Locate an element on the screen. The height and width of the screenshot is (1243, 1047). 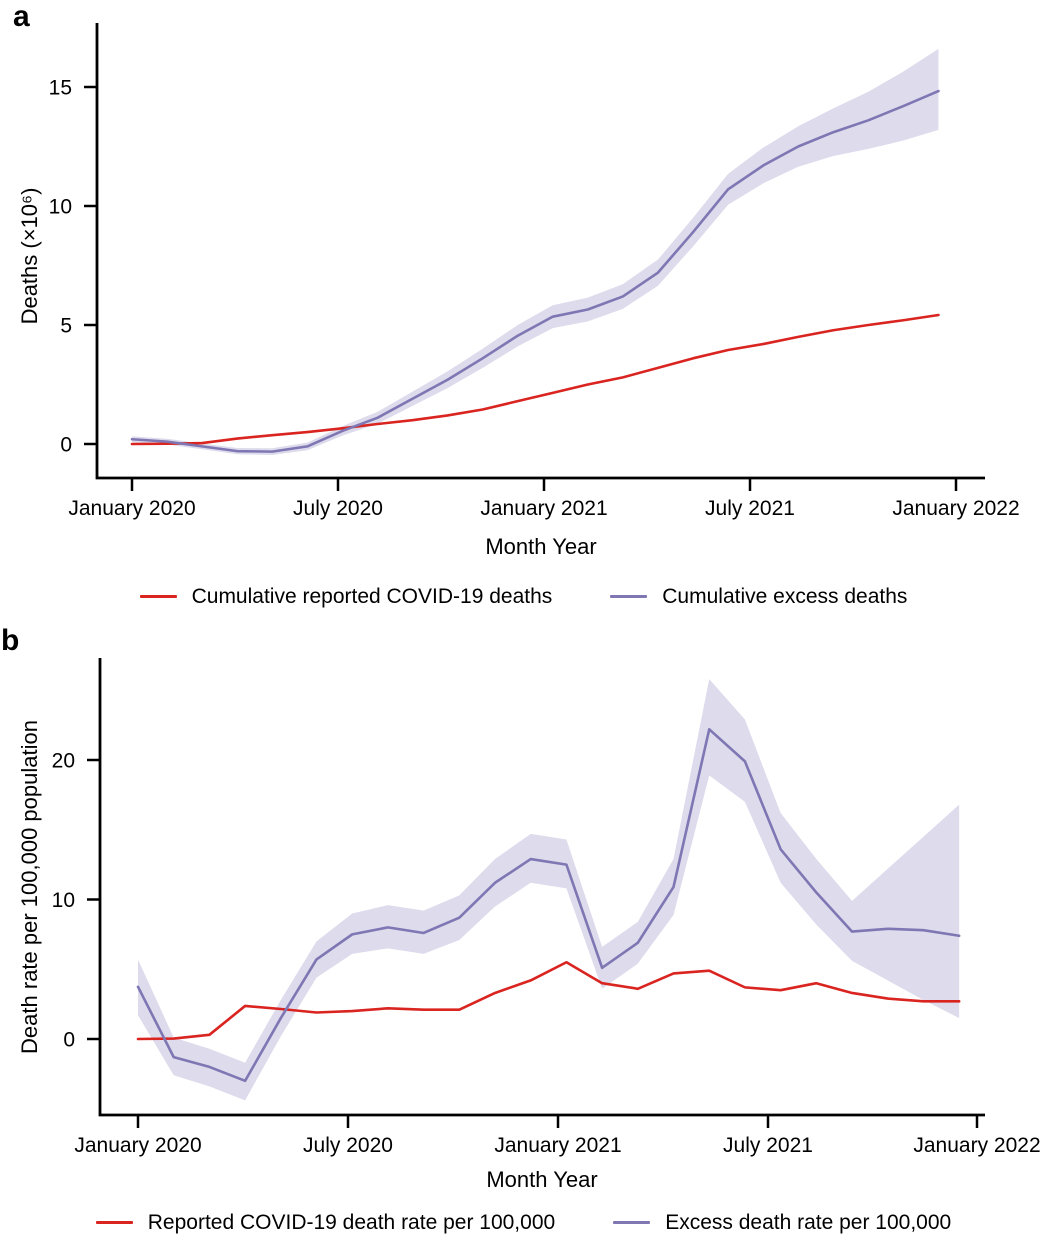
legend-label-excess: Excess death rate per 100,000 is located at coordinates (808, 1222).